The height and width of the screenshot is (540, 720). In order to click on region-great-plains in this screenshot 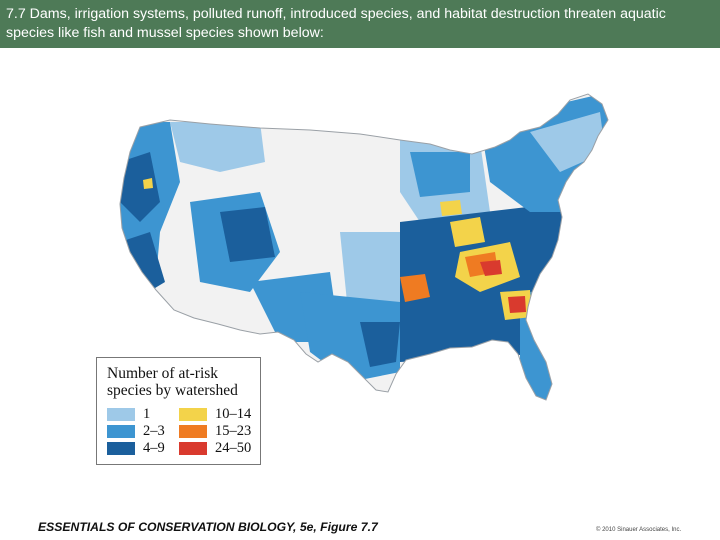, I will do `click(335, 187)`.